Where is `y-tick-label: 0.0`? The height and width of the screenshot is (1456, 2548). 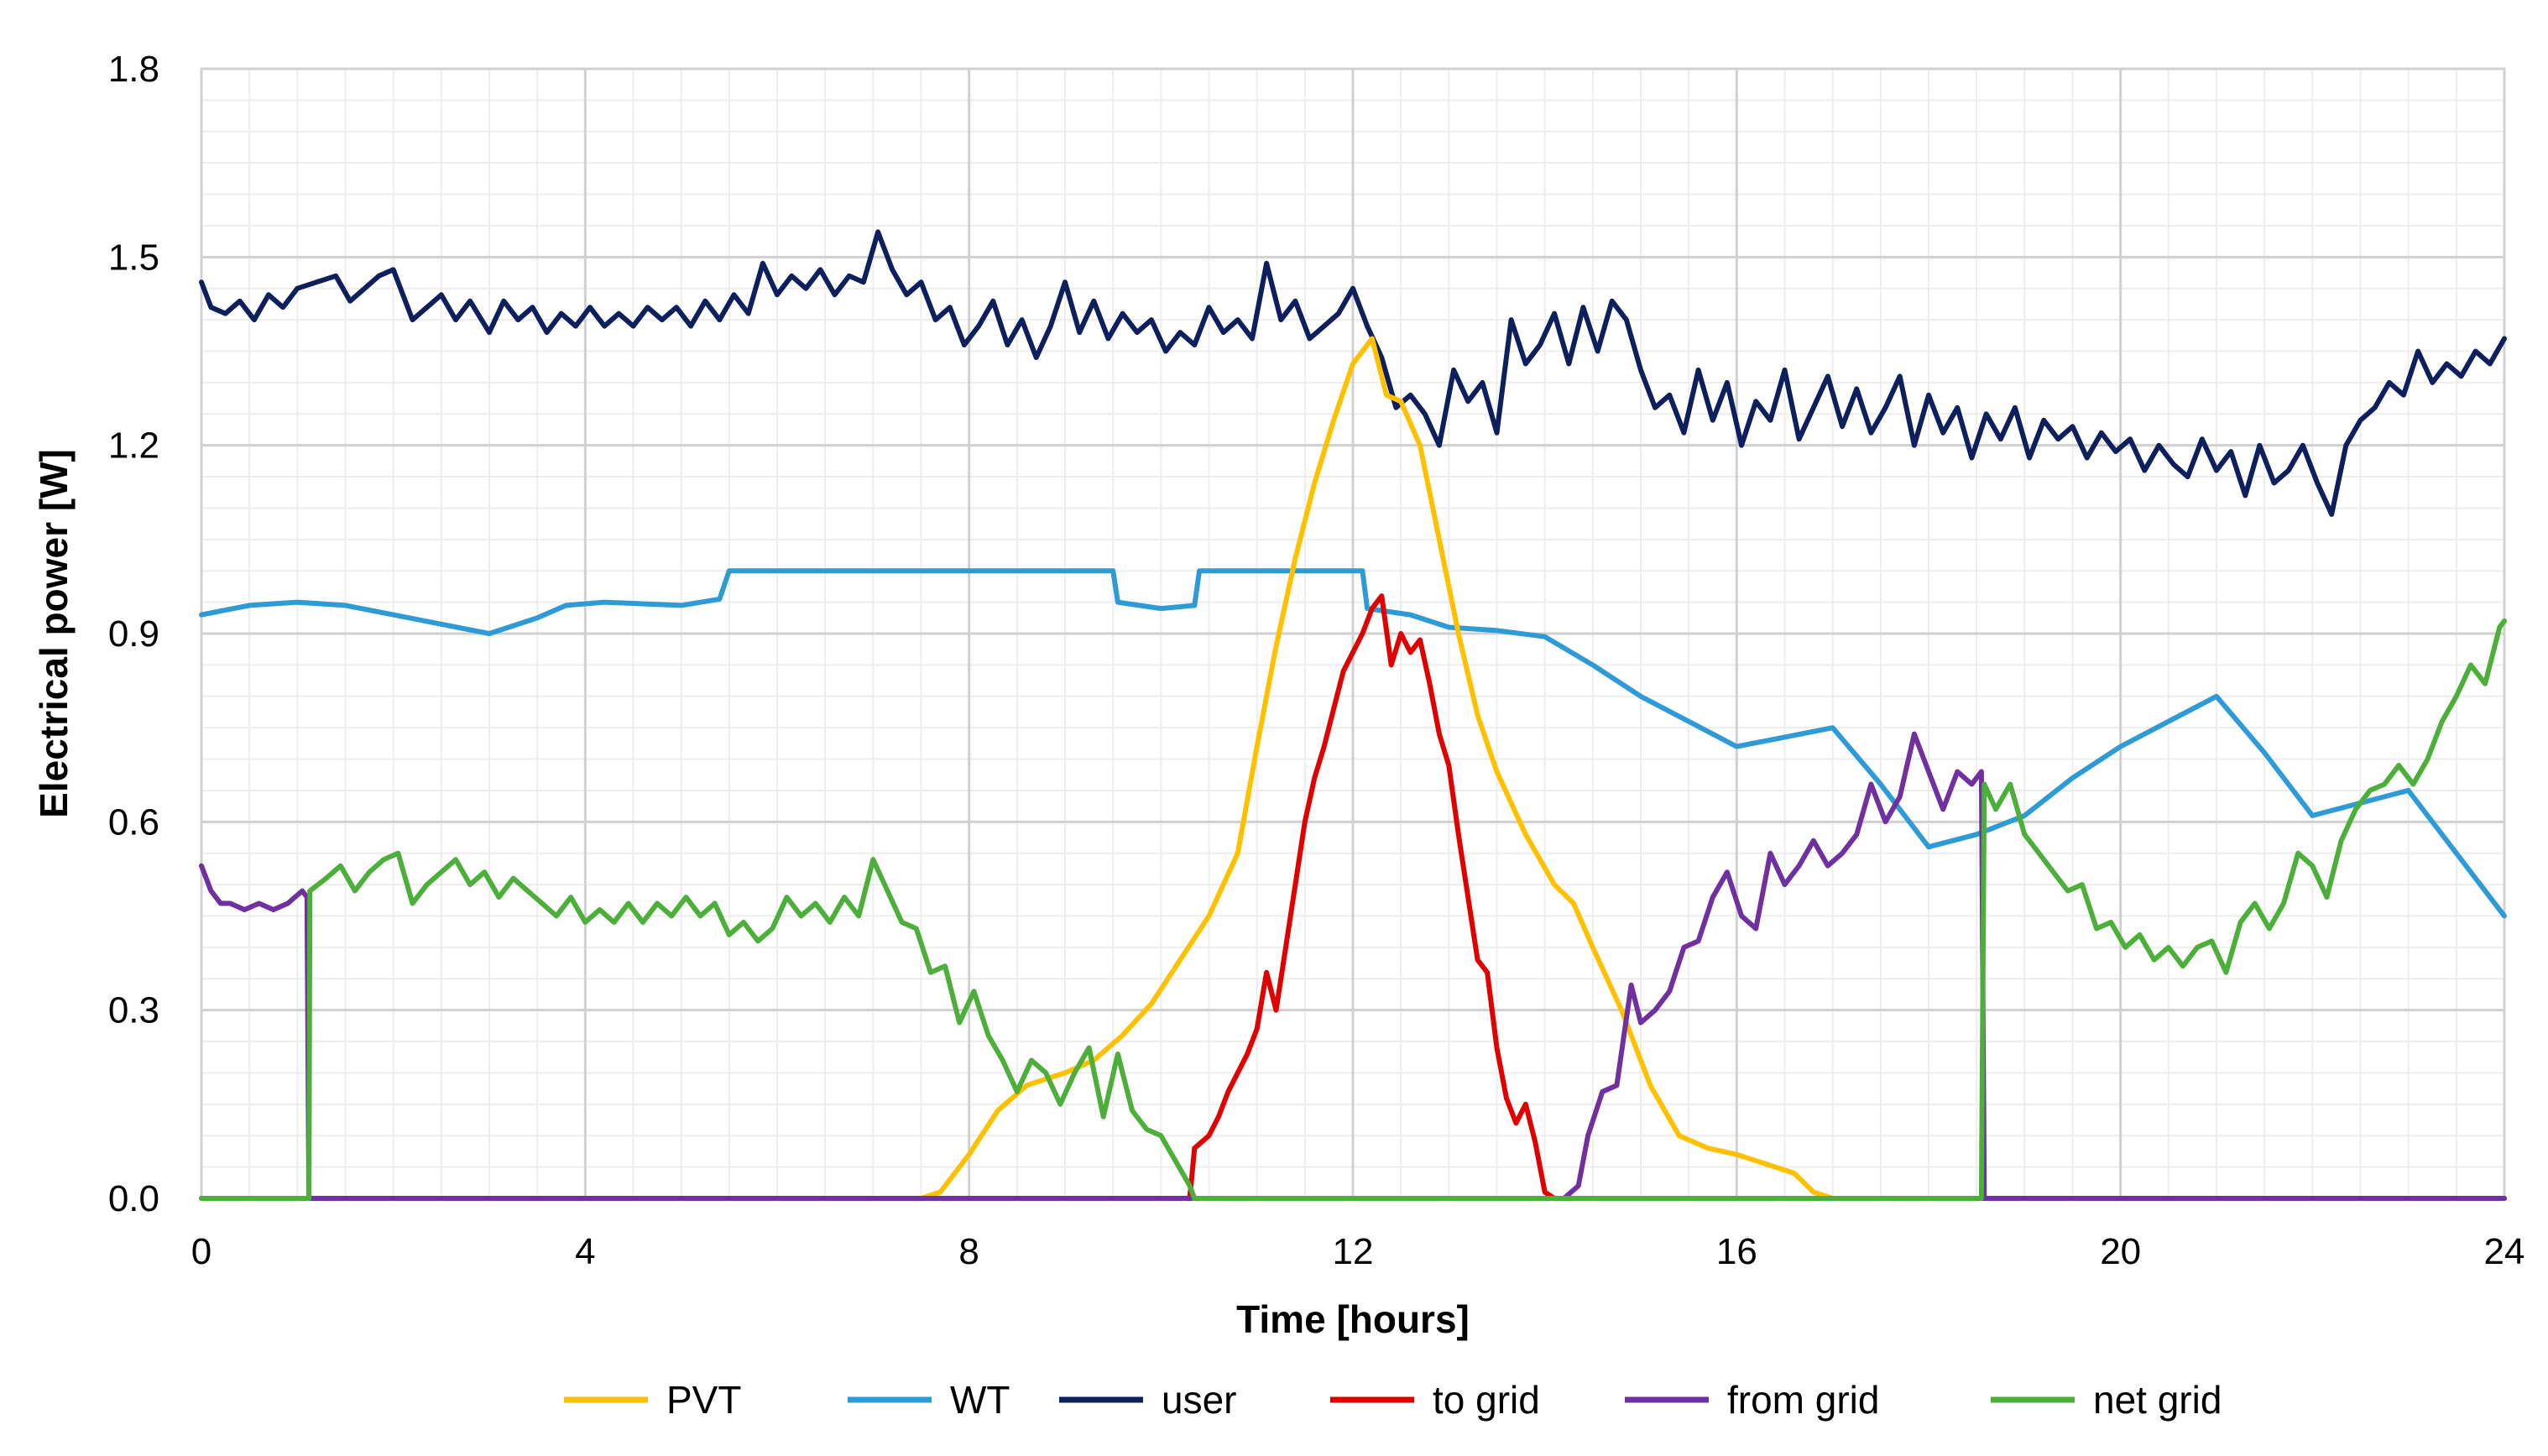 y-tick-label: 0.0 is located at coordinates (133, 1198).